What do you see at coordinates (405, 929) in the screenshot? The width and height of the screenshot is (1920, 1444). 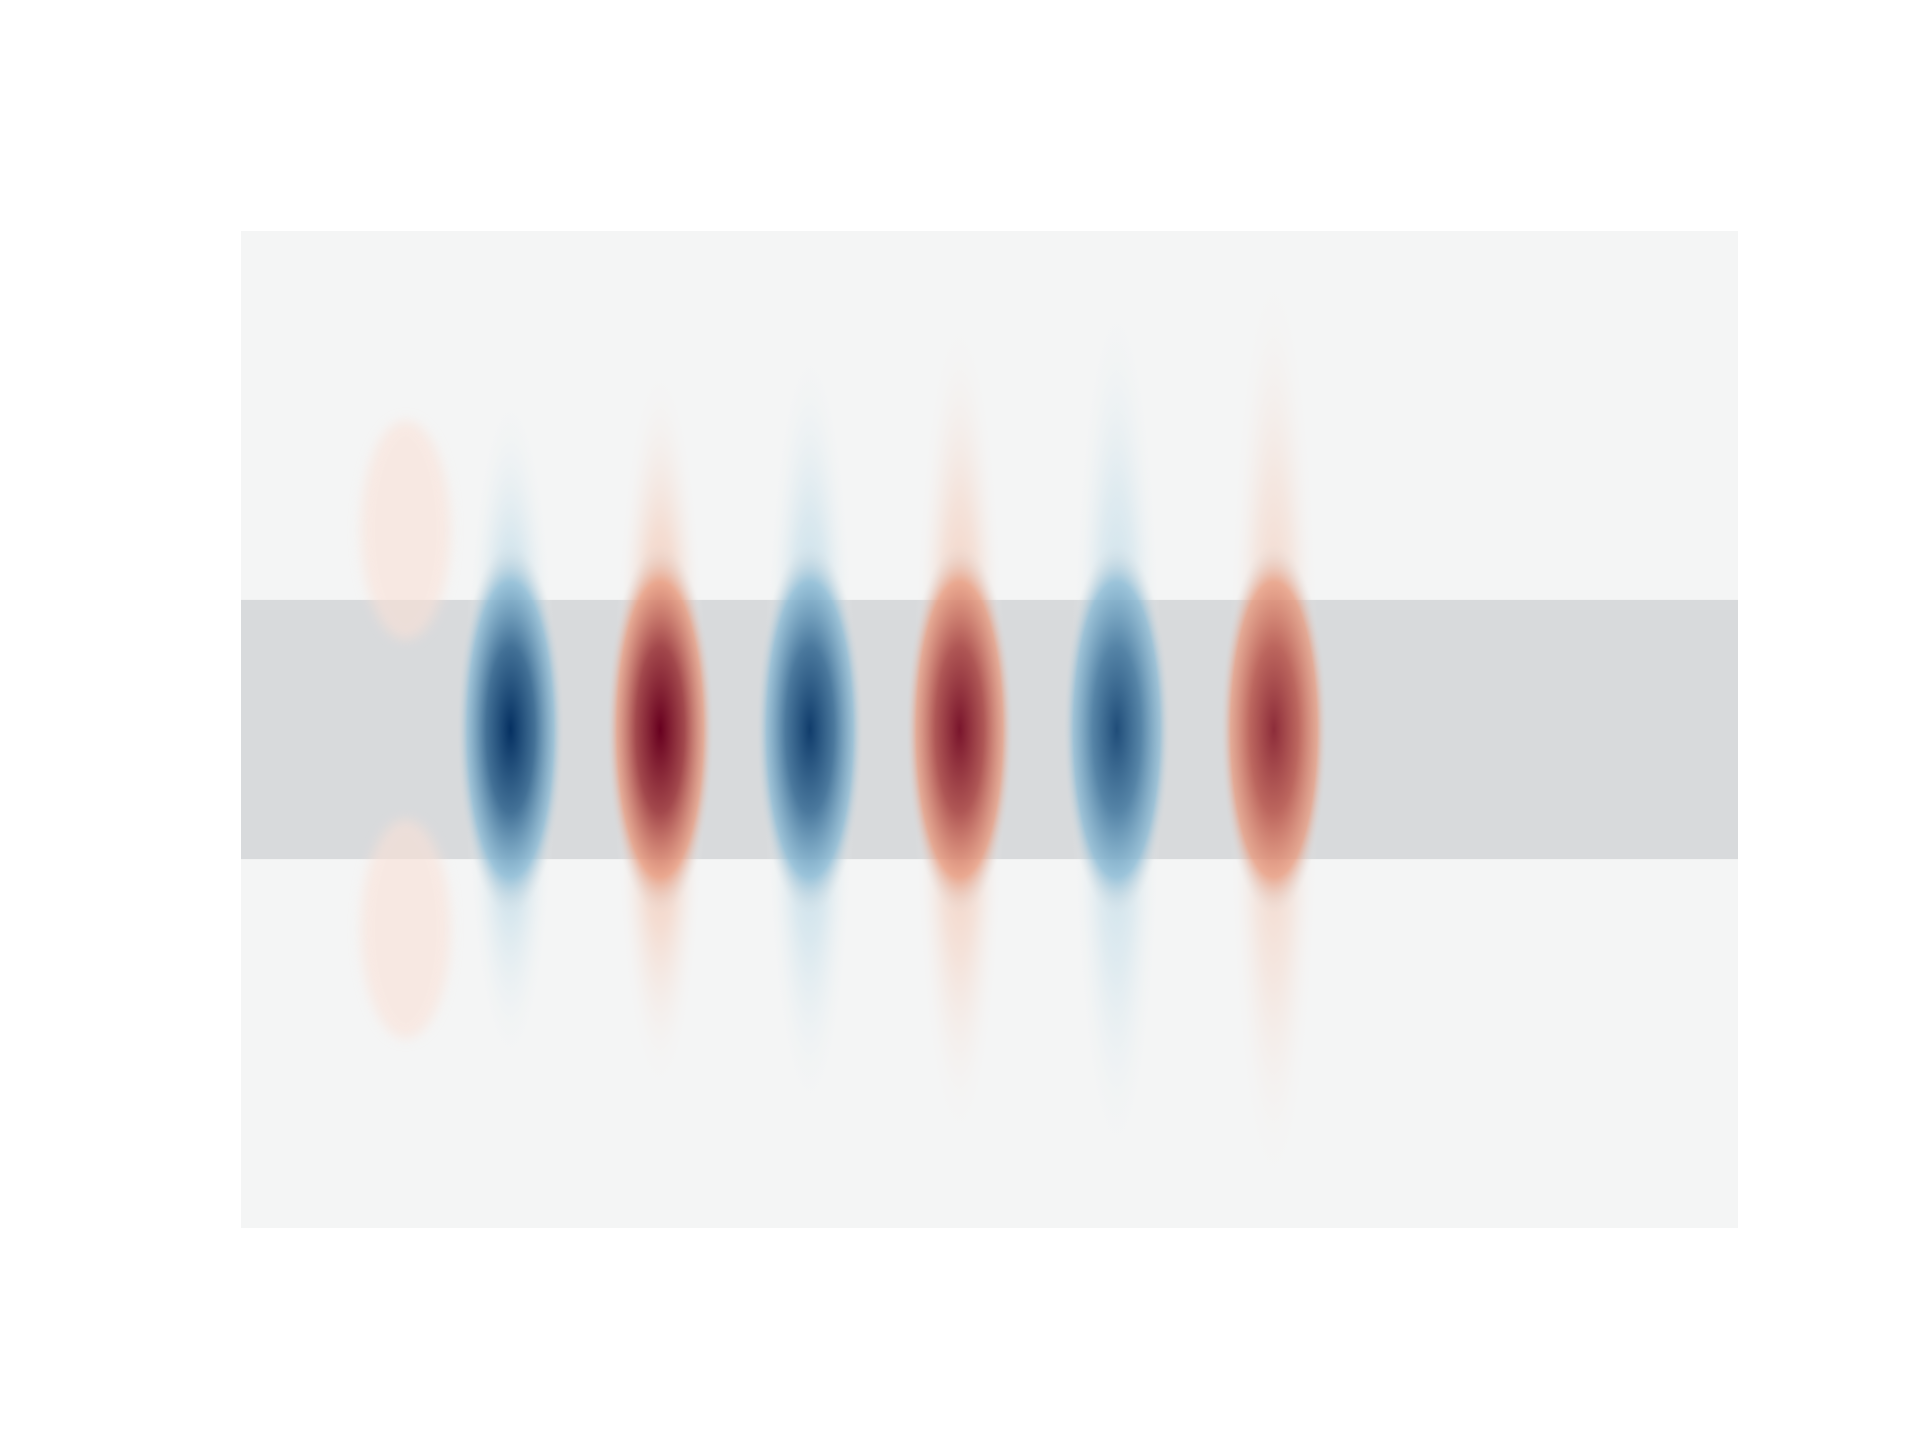 I see `source-sidelobe-lower` at bounding box center [405, 929].